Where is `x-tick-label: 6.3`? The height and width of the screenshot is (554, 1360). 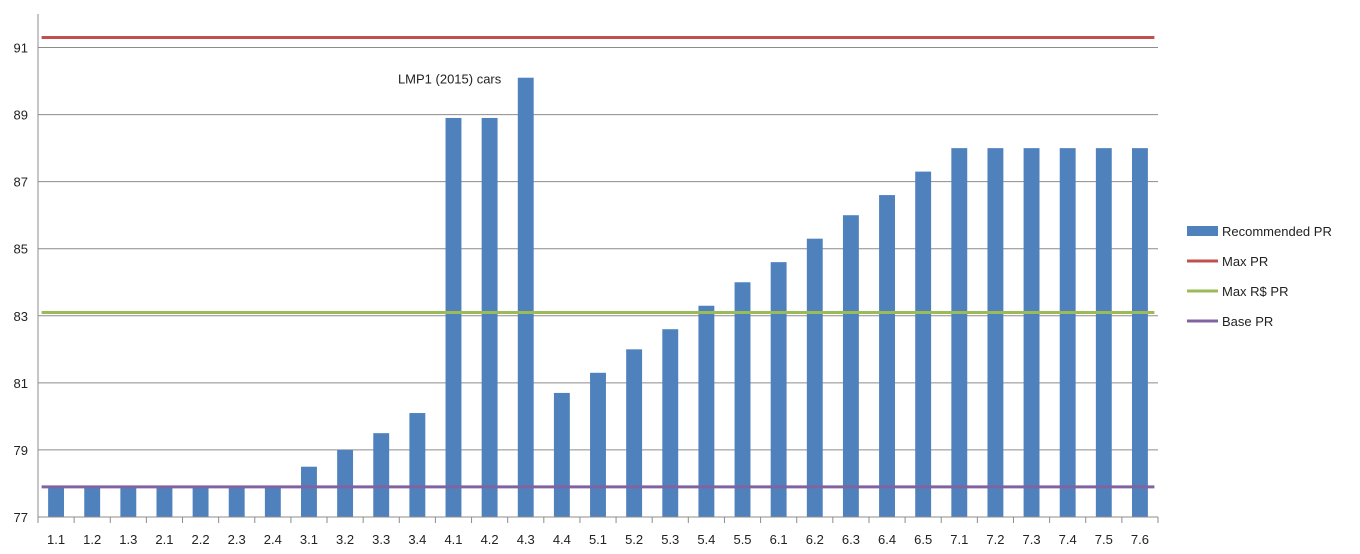
x-tick-label: 6.3 is located at coordinates (851, 539).